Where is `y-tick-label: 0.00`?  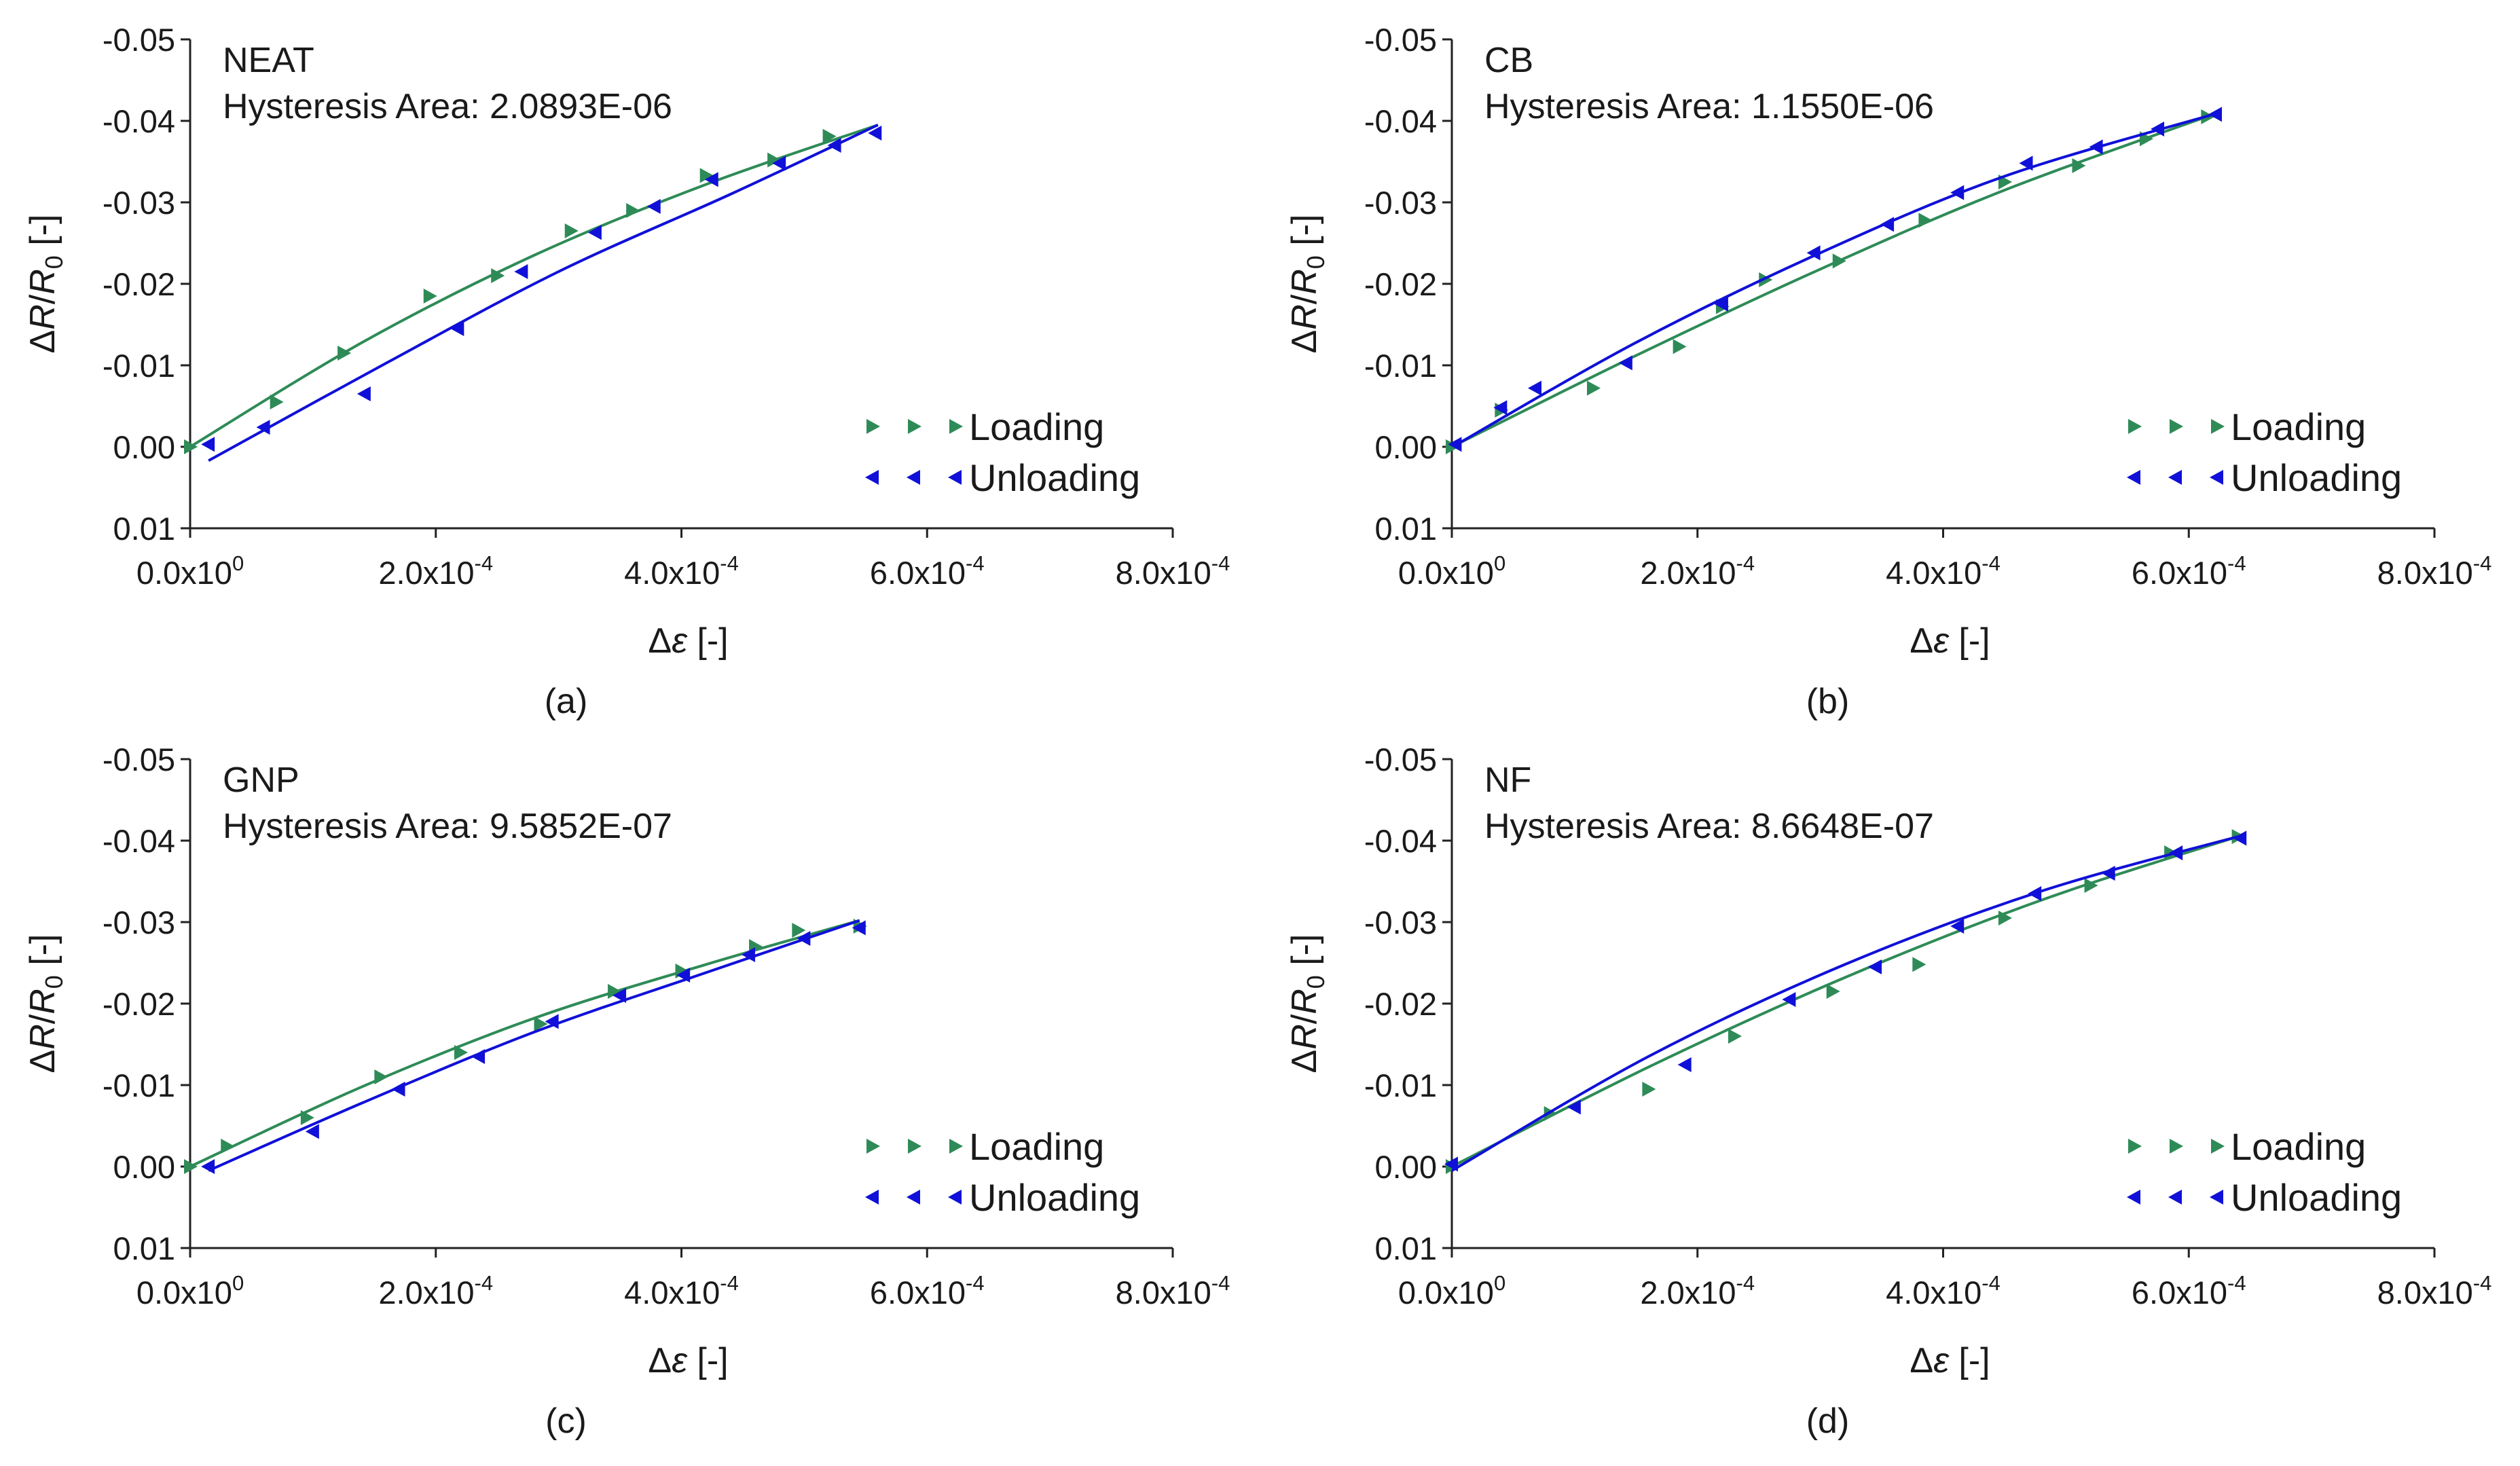 y-tick-label: 0.00 is located at coordinates (144, 1167).